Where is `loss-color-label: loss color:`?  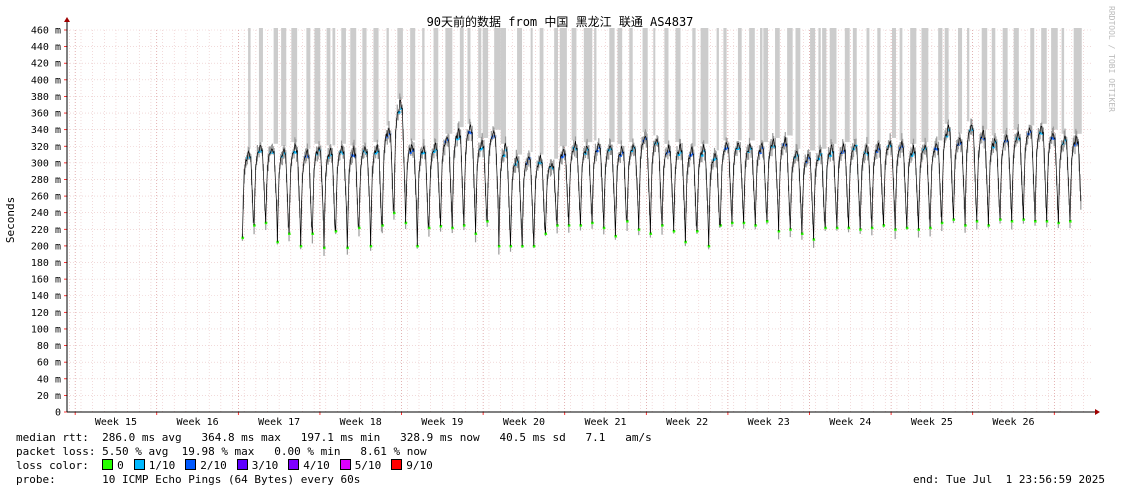
loss-color-label: loss color: is located at coordinates (52, 465).